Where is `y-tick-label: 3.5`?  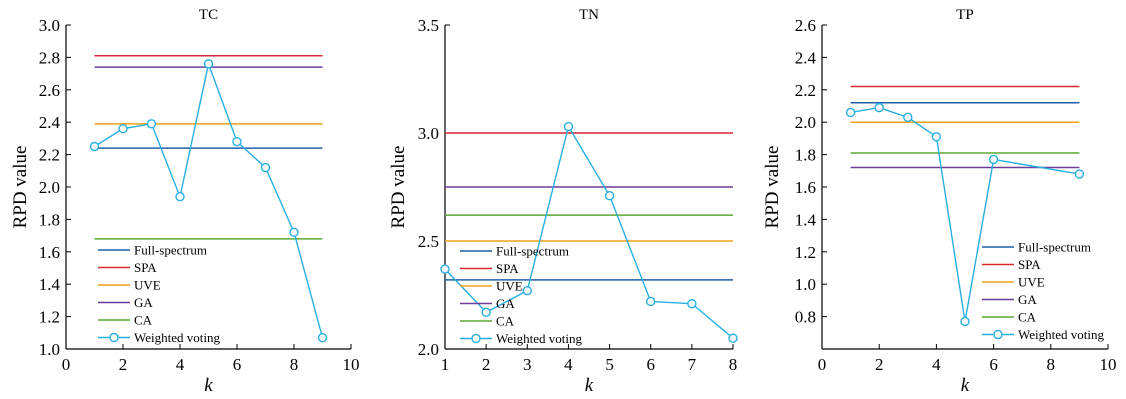 y-tick-label: 3.5 is located at coordinates (428, 25).